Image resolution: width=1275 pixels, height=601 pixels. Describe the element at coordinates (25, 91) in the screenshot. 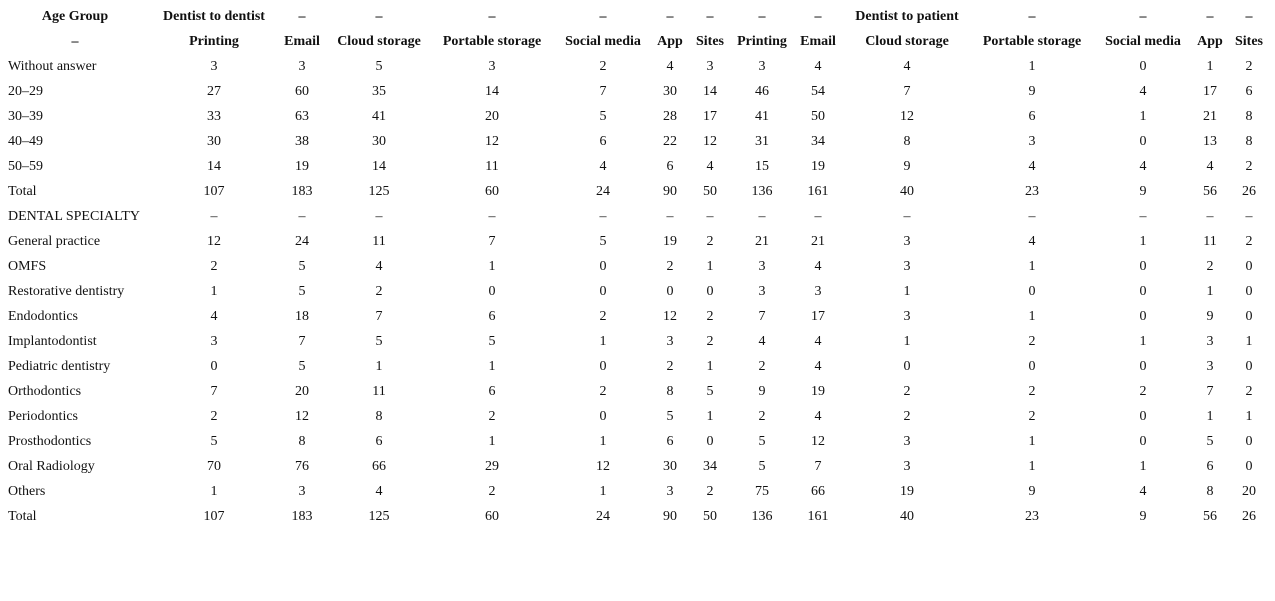

I see `row-label: 20–29` at that location.